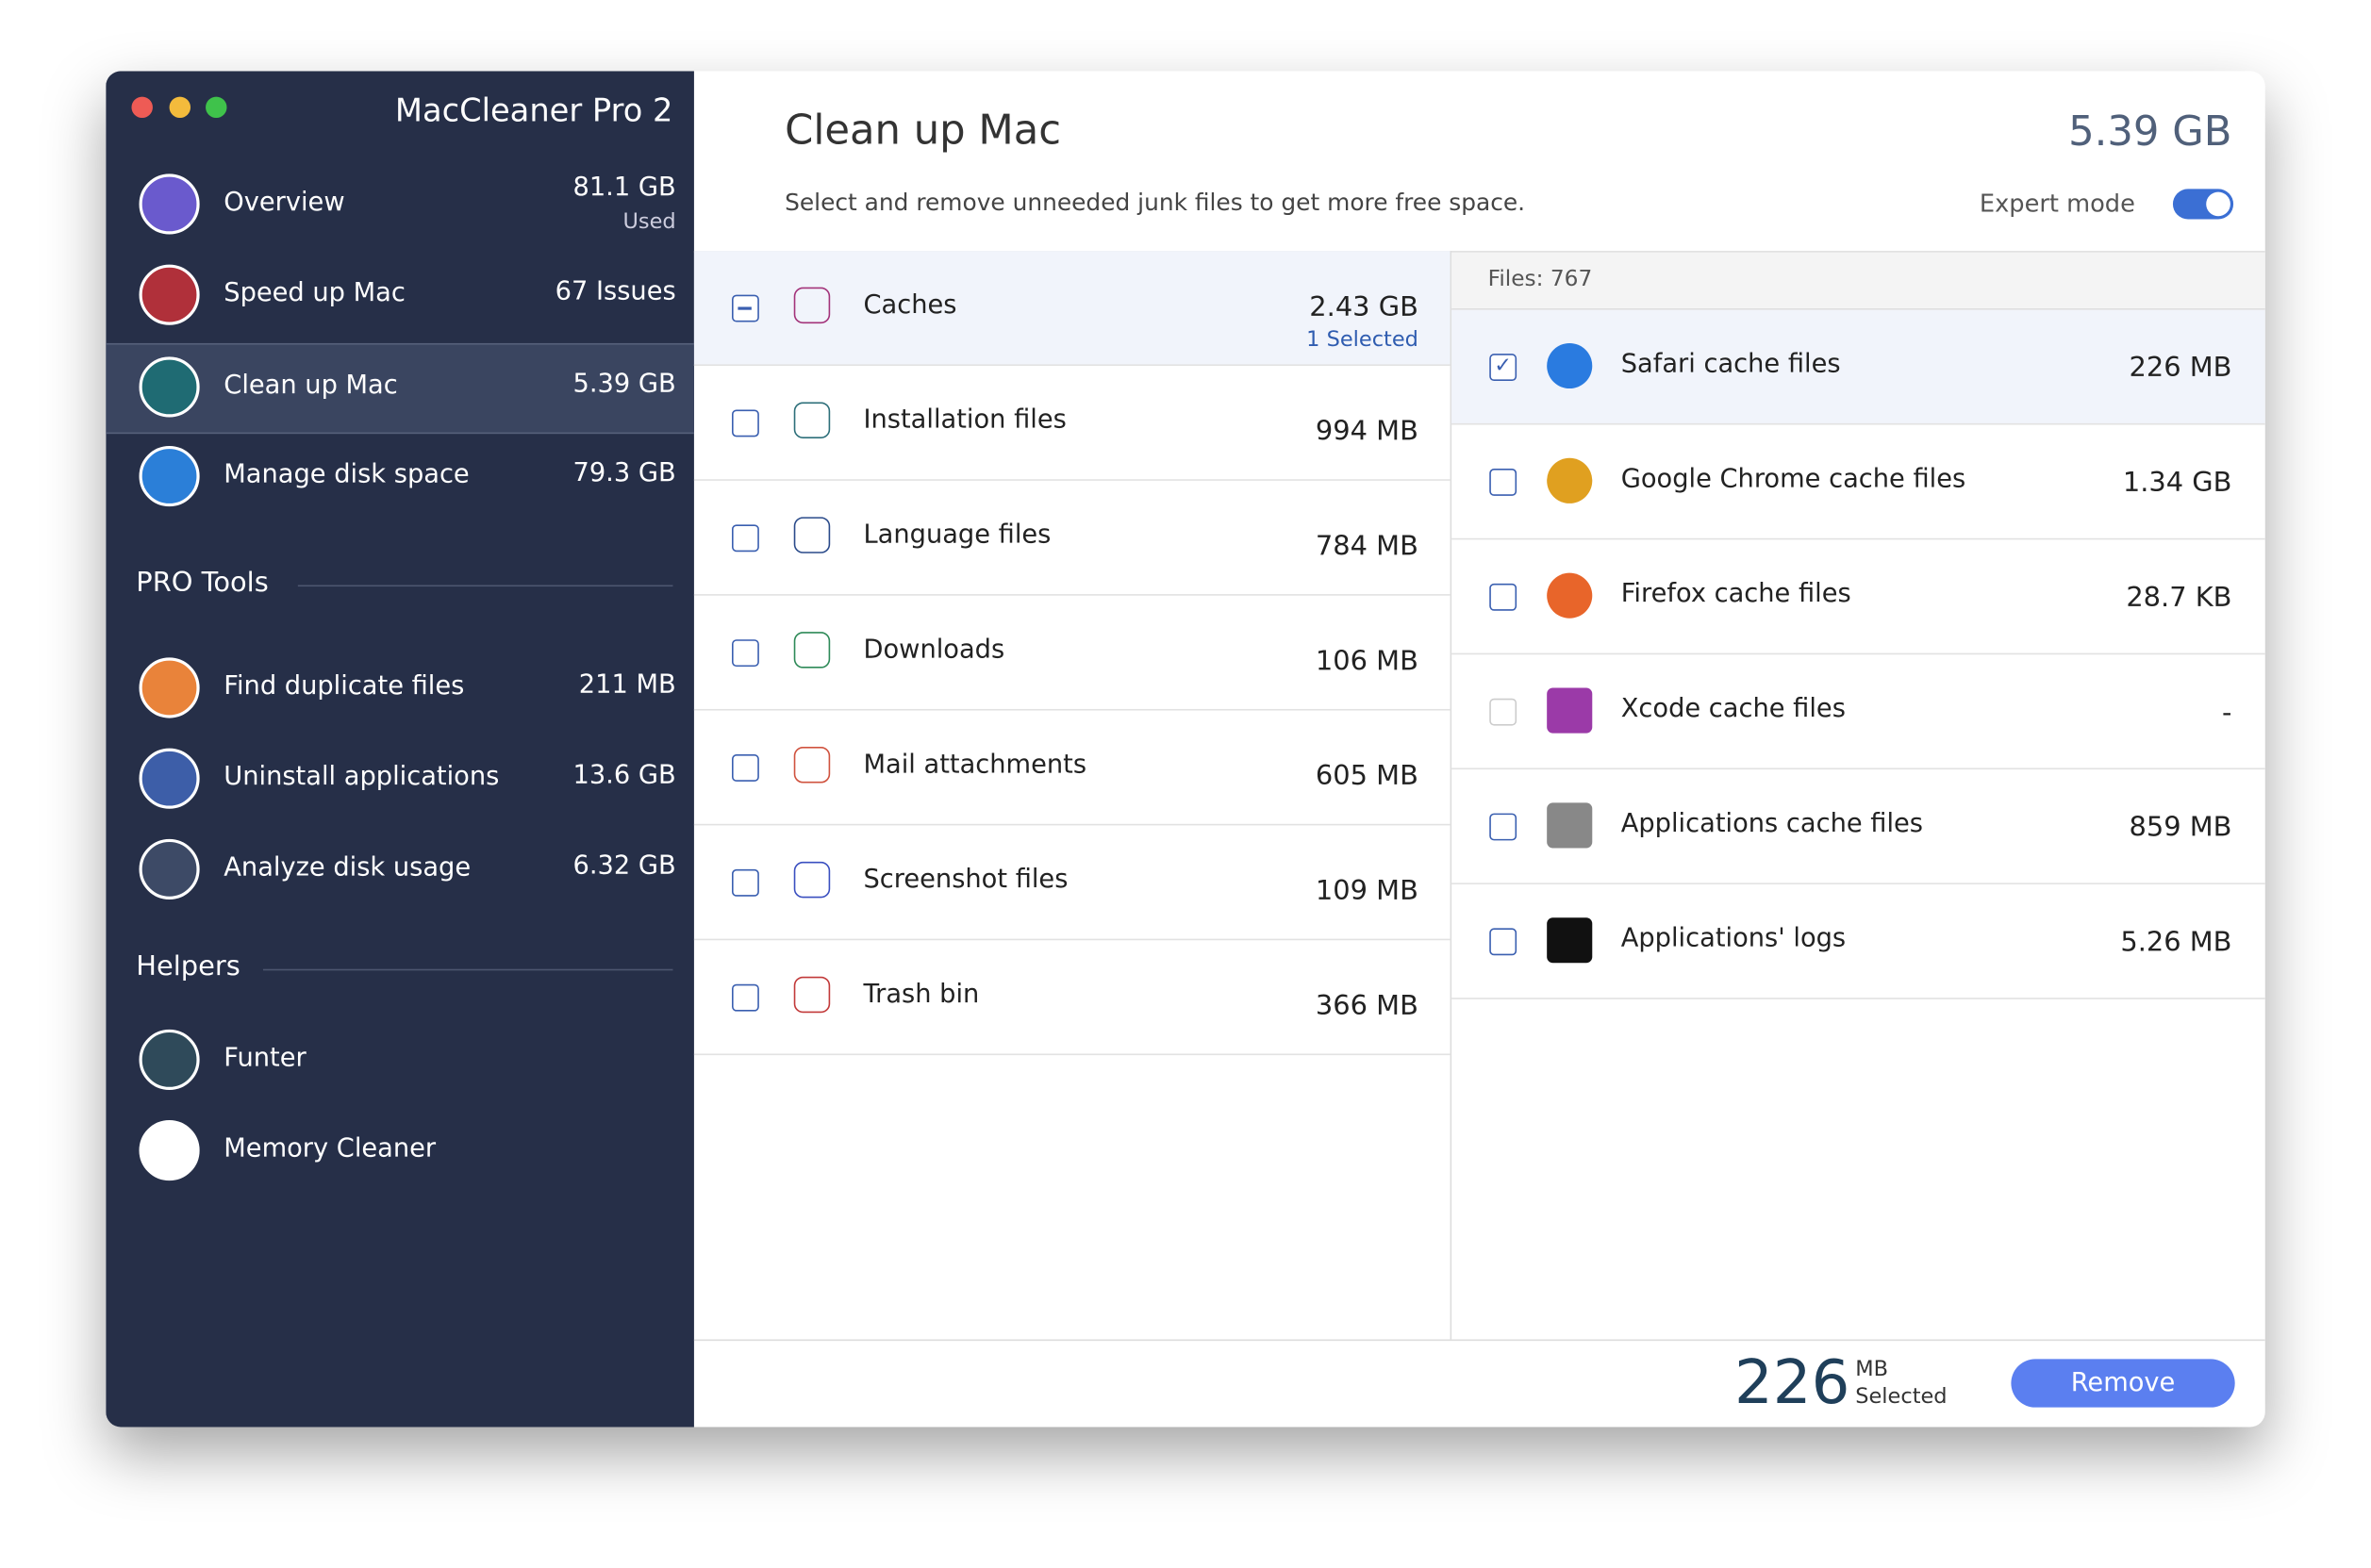  What do you see at coordinates (624, 472) in the screenshot?
I see `nav-value: 79.3 GB` at bounding box center [624, 472].